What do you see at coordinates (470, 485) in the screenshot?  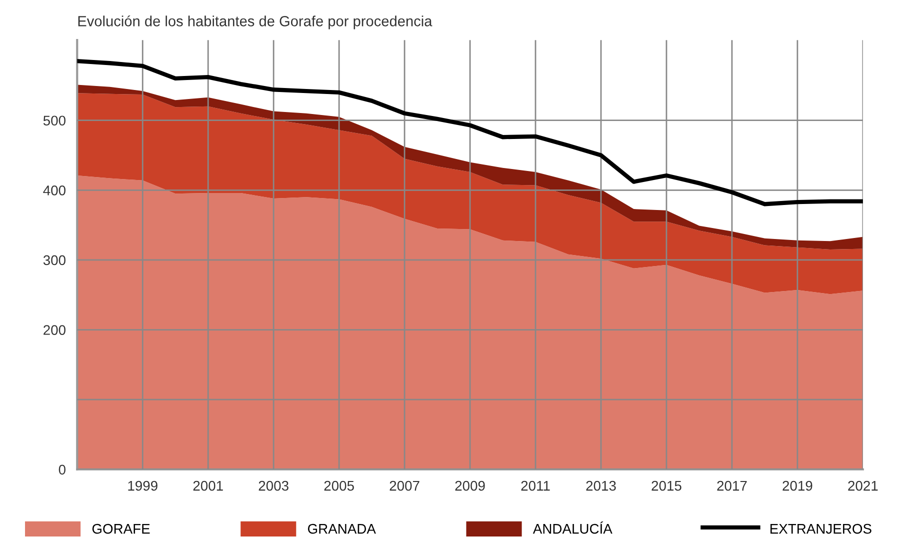 I see `x-tick-label: 2009` at bounding box center [470, 485].